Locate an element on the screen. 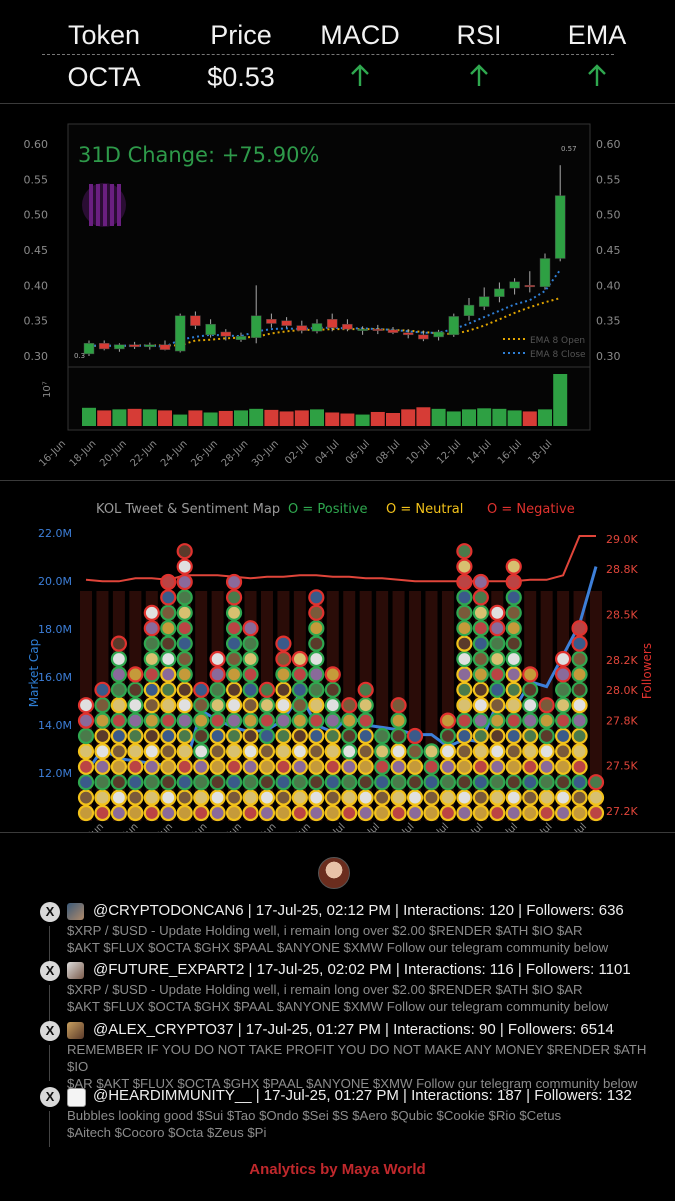  x-tick-label: 18-Jun is located at coordinates (83, 453).